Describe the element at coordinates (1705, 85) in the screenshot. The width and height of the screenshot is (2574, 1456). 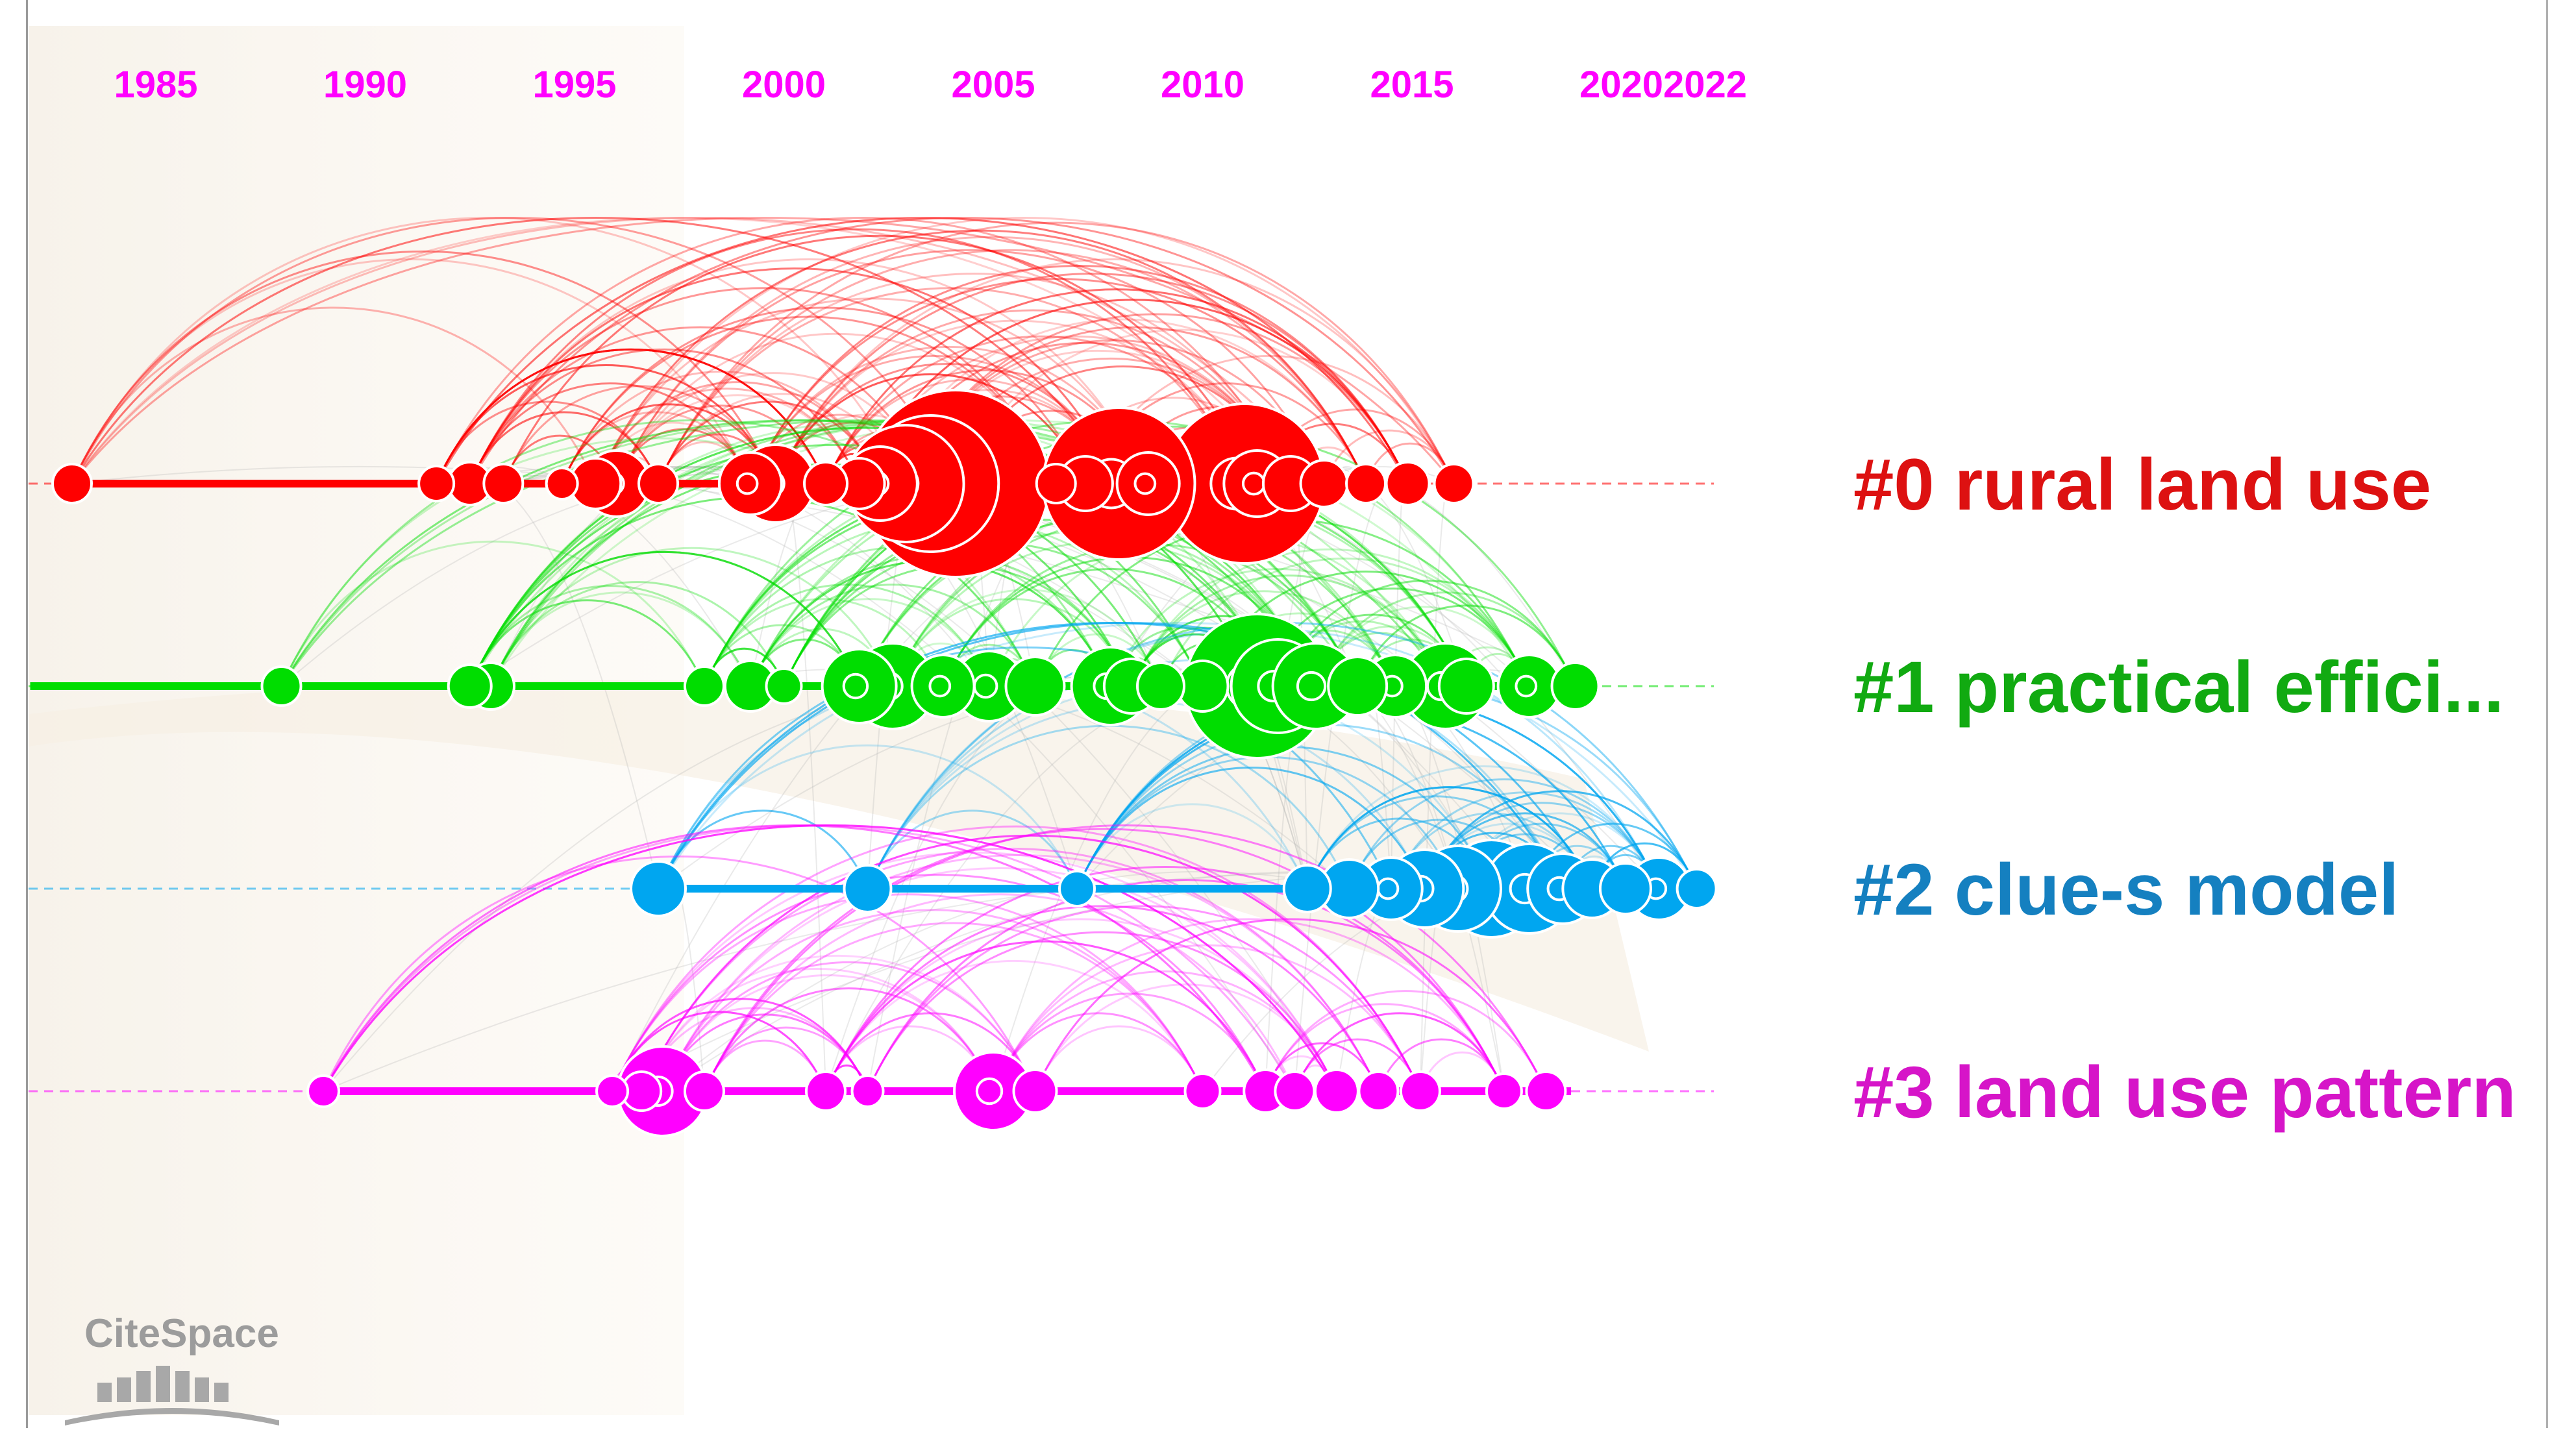
I see `year-tick-label: 2022` at that location.